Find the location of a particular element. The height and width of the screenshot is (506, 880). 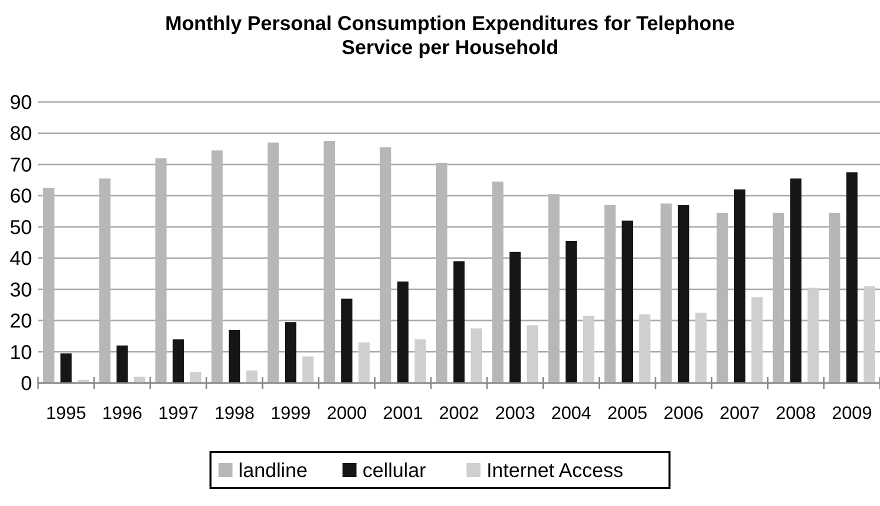

x-tick-label: 2005 is located at coordinates (627, 413).